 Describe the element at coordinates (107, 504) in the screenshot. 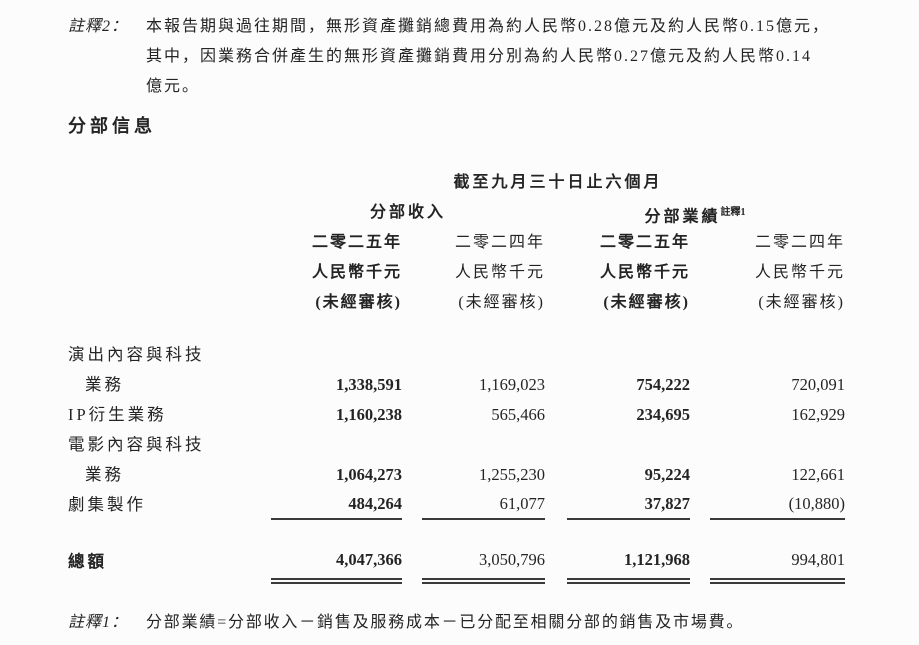

I see `row-label: 劇集製作` at that location.